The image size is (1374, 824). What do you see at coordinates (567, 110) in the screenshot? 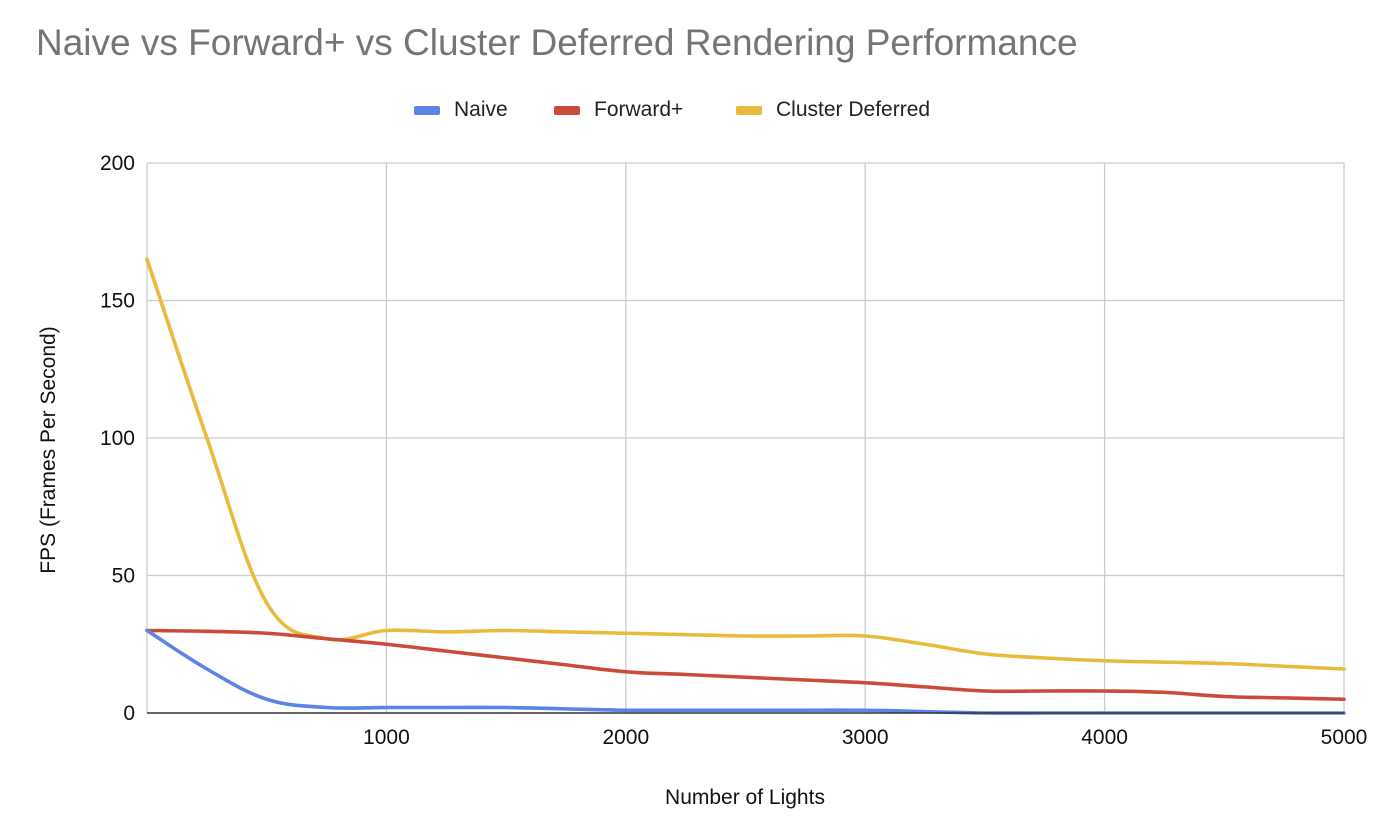
I see `legend-swatch-forward-plus` at bounding box center [567, 110].